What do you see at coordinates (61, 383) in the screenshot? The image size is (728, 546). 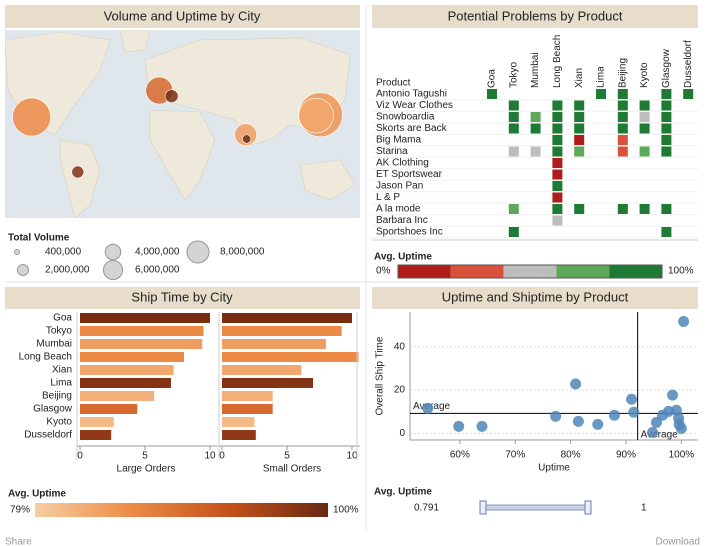 I see `category-label: Lima` at bounding box center [61, 383].